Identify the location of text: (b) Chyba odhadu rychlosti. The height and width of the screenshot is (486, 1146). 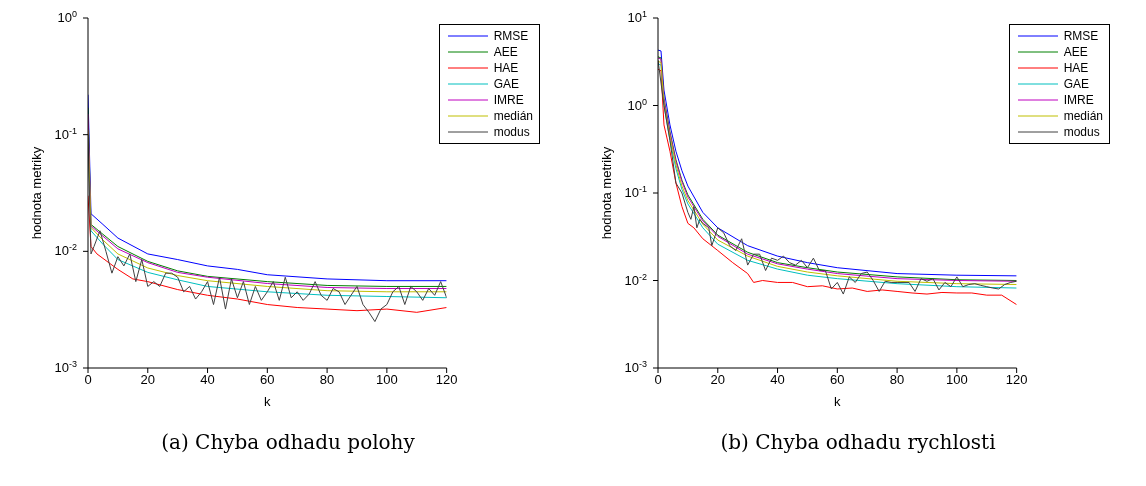
(858, 442).